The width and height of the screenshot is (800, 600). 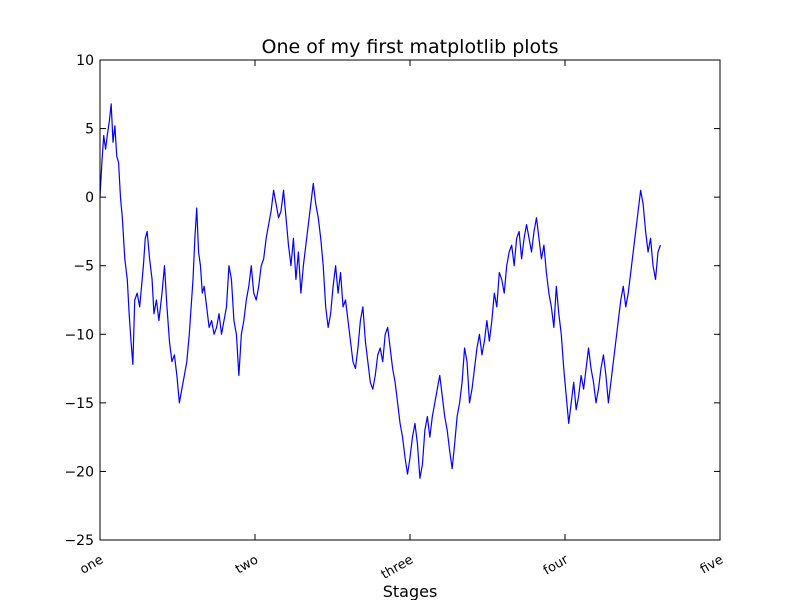 I want to click on y-tick-label: 5, so click(x=89, y=130).